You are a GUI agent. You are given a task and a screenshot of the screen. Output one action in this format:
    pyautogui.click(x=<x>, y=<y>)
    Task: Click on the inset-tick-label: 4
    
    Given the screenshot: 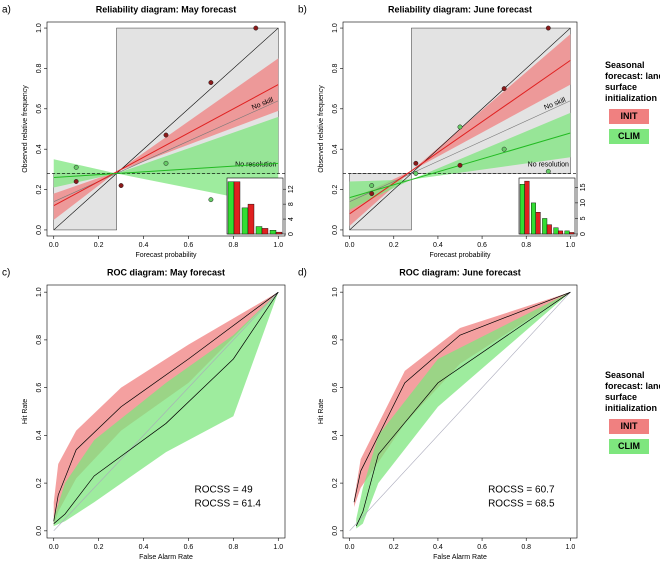 What is the action you would take?
    pyautogui.click(x=291, y=219)
    